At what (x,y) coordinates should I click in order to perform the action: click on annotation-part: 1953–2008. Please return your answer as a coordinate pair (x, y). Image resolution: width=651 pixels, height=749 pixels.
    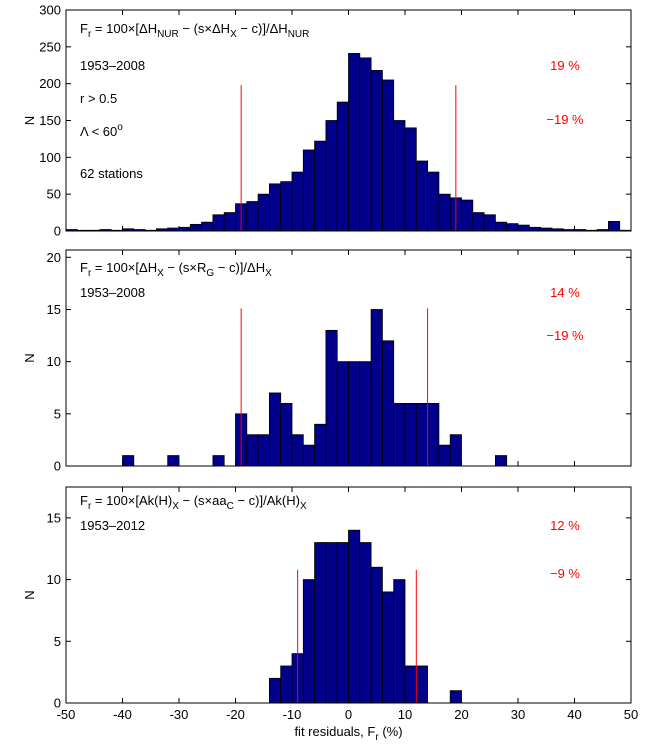
    Looking at the image, I should click on (112, 65).